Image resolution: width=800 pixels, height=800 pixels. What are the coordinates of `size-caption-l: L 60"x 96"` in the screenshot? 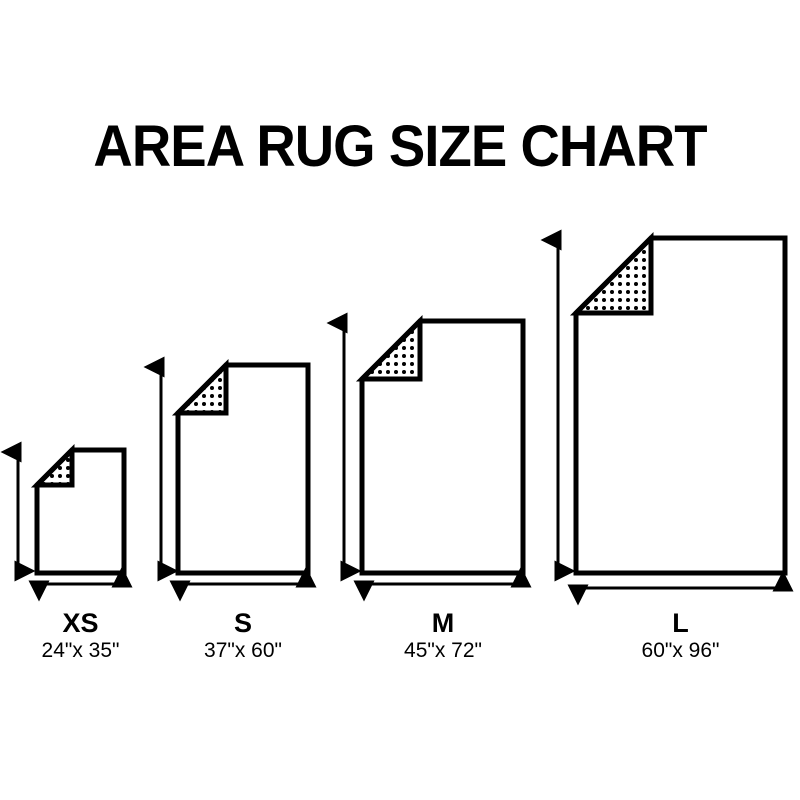 It's located at (680, 636).